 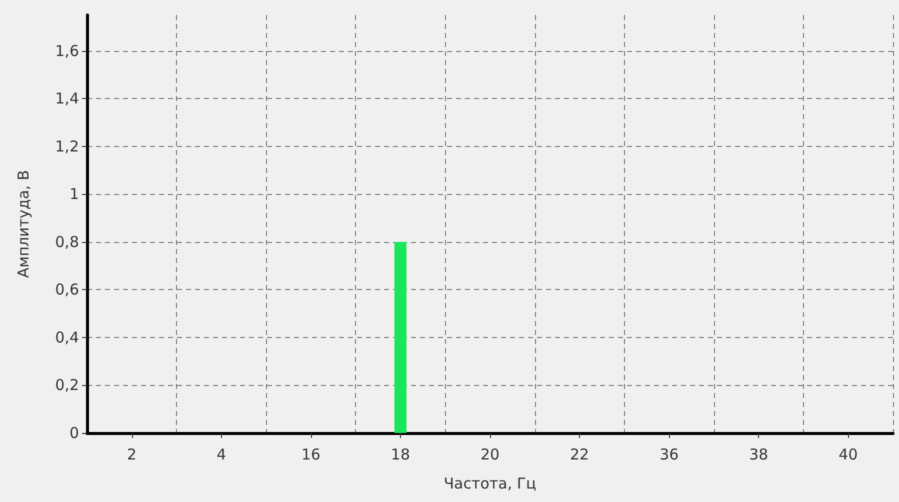 What do you see at coordinates (67, 99) in the screenshot?
I see `y-tick-label: 1,4` at bounding box center [67, 99].